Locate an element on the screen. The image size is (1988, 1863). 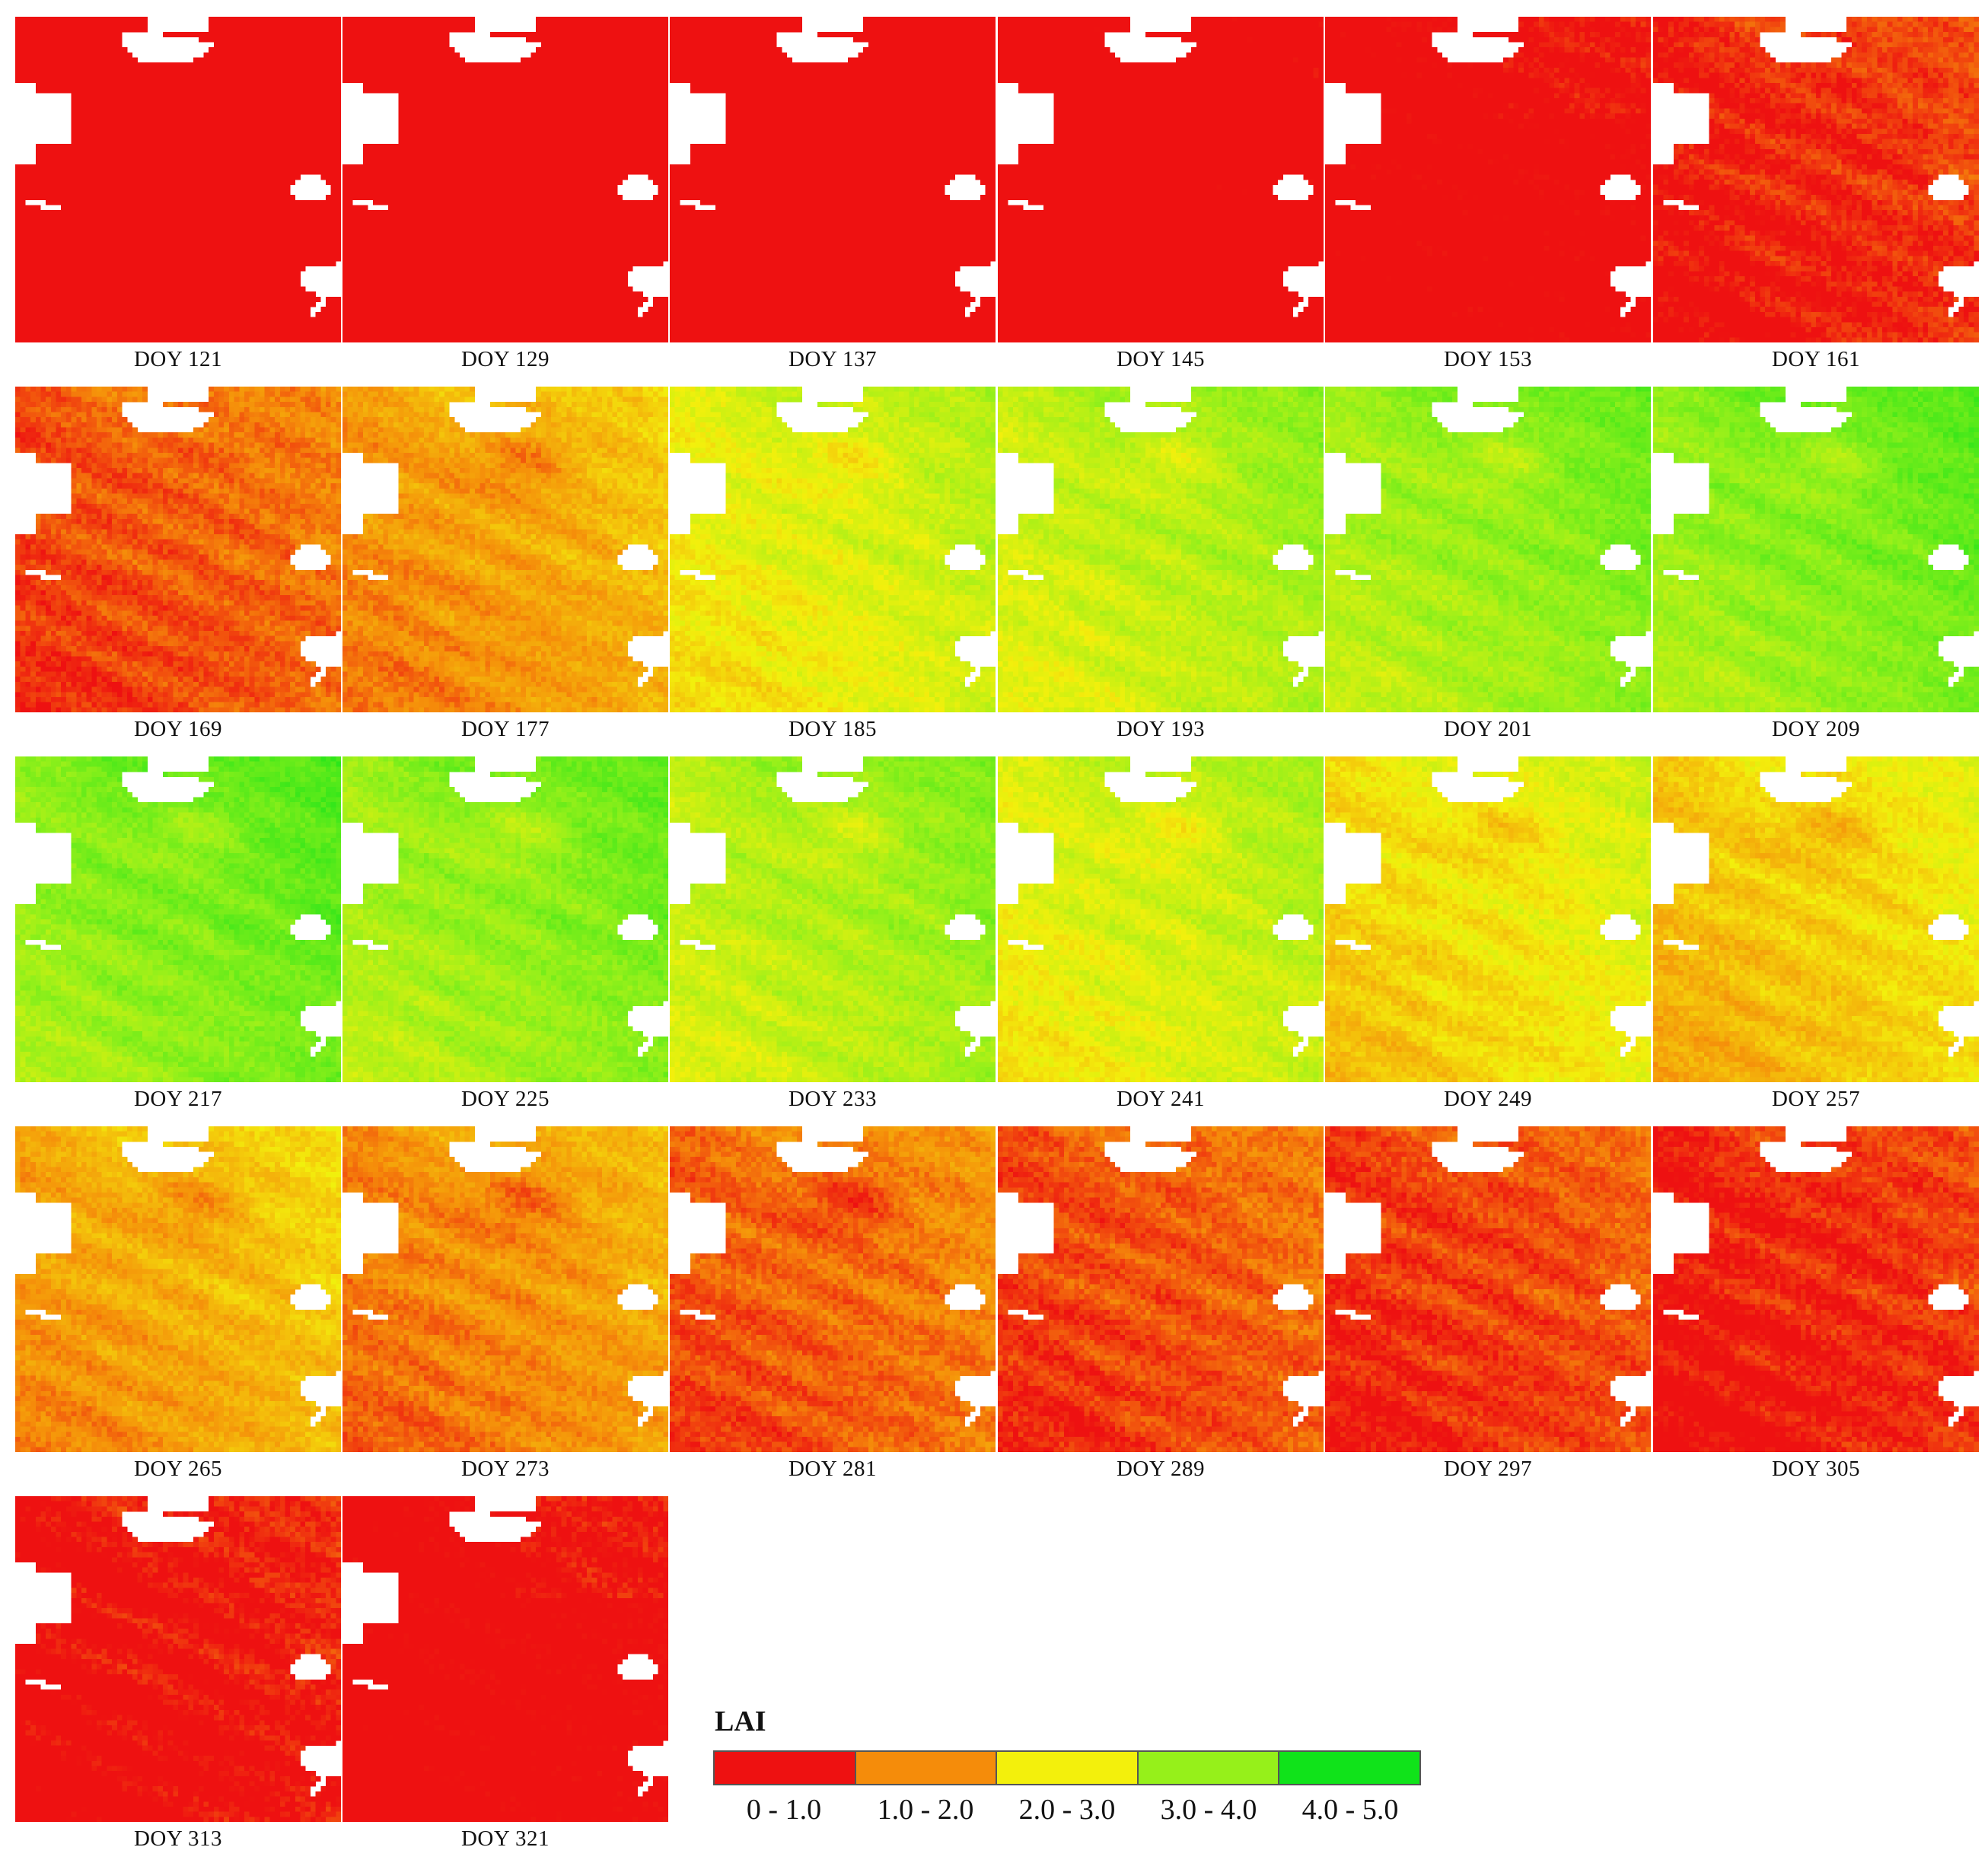
doy-label: DOY 177 is located at coordinates (505, 729).